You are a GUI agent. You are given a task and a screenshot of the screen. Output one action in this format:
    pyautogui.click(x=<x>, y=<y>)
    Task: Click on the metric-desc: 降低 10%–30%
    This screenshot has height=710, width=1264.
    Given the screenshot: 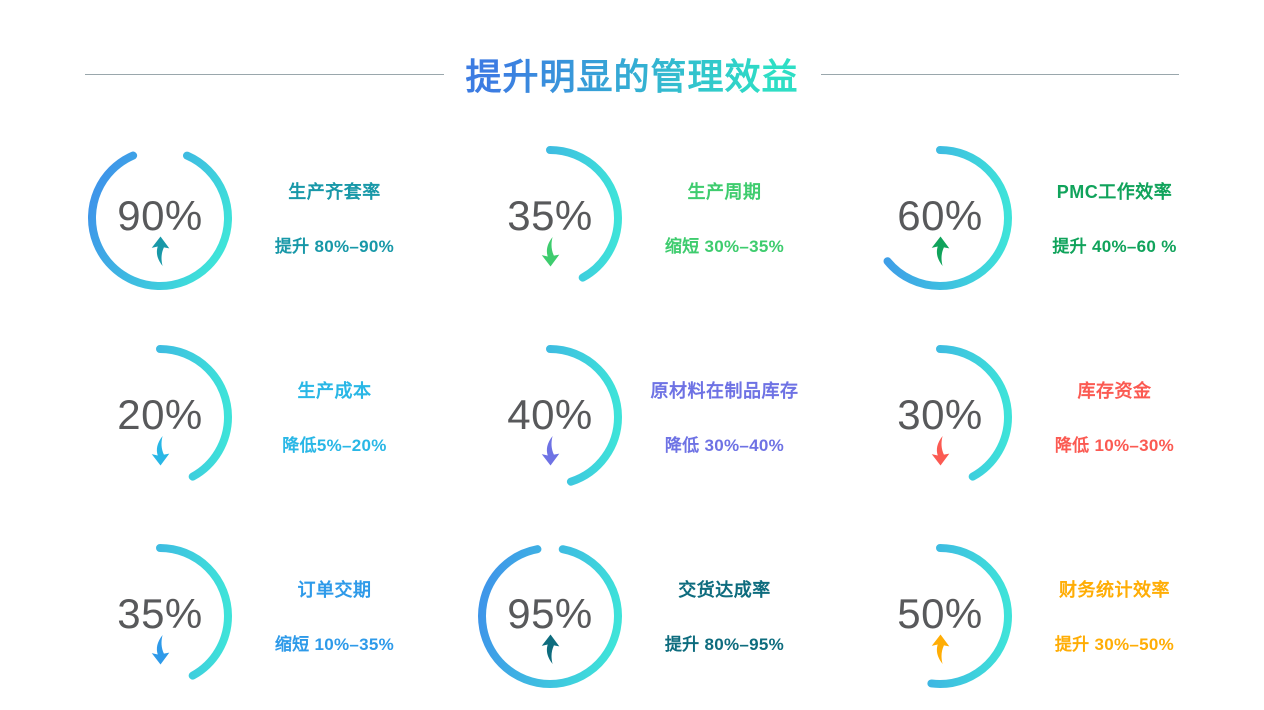 What is the action you would take?
    pyautogui.click(x=1114, y=445)
    